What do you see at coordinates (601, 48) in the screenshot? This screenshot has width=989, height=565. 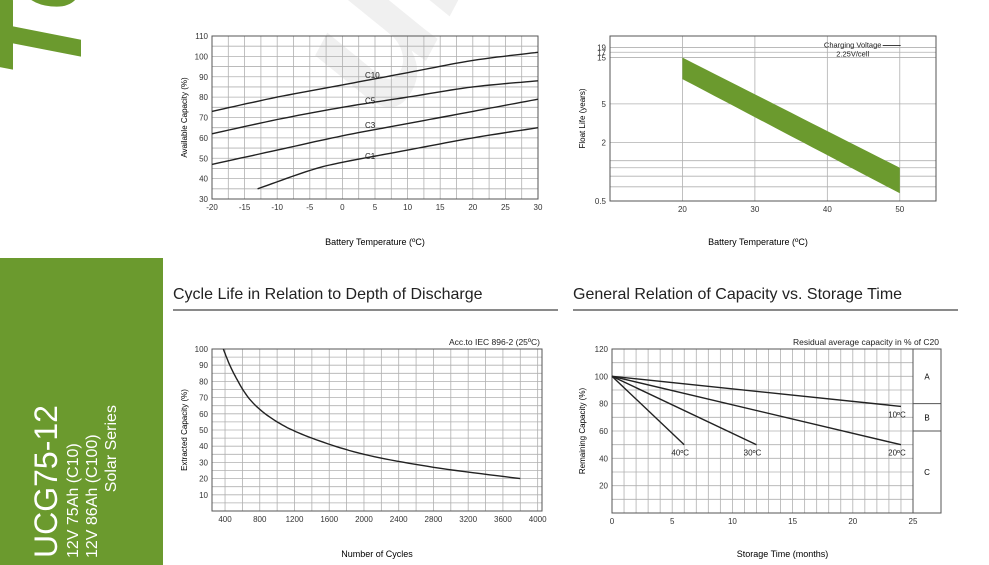 I see `y-tick-label: 19` at bounding box center [601, 48].